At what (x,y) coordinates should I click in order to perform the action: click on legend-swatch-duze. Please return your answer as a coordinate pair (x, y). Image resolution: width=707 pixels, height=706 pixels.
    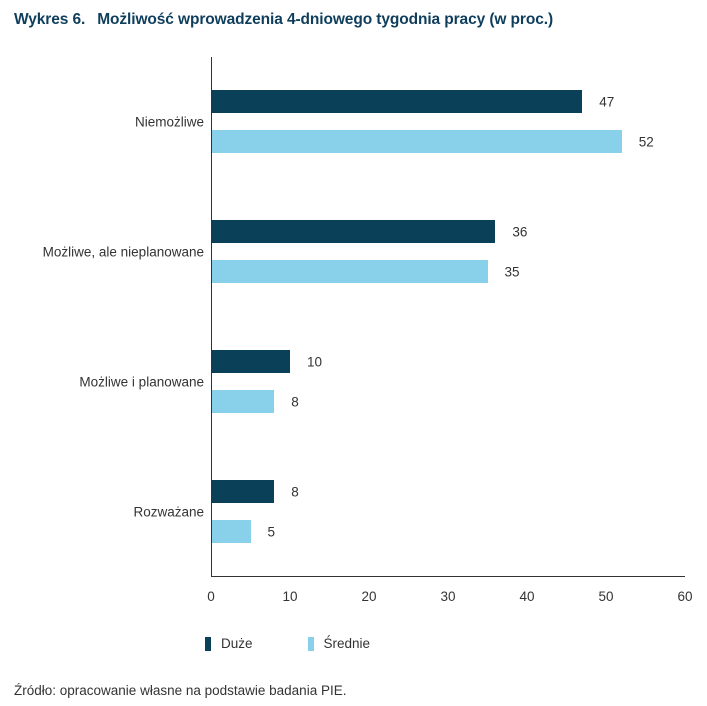
    Looking at the image, I should click on (208, 643).